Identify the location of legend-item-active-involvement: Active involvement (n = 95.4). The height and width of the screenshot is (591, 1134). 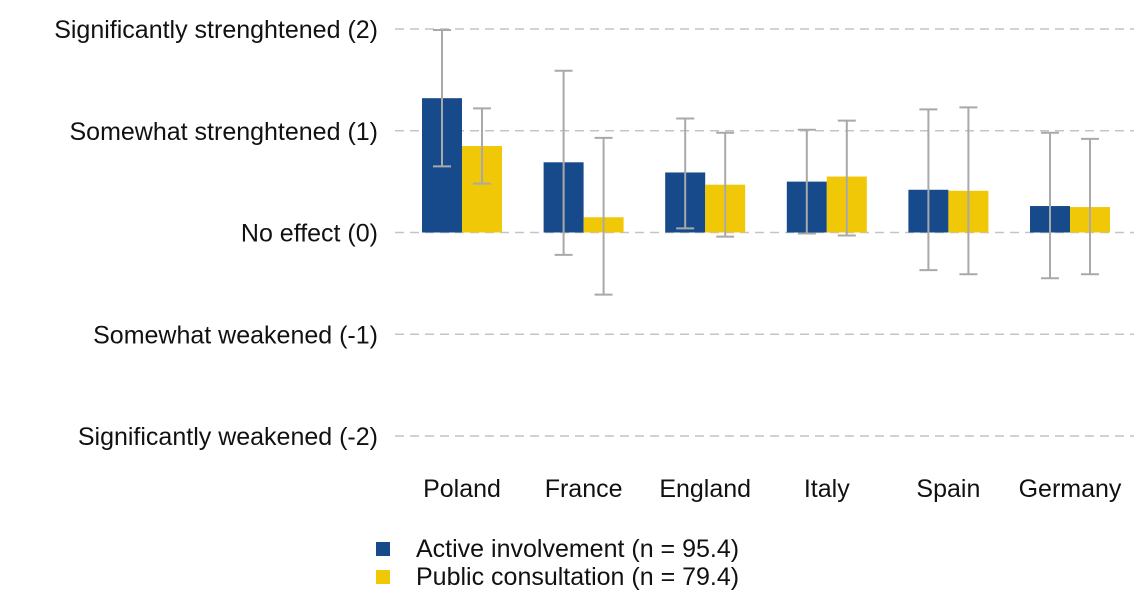
(557, 549).